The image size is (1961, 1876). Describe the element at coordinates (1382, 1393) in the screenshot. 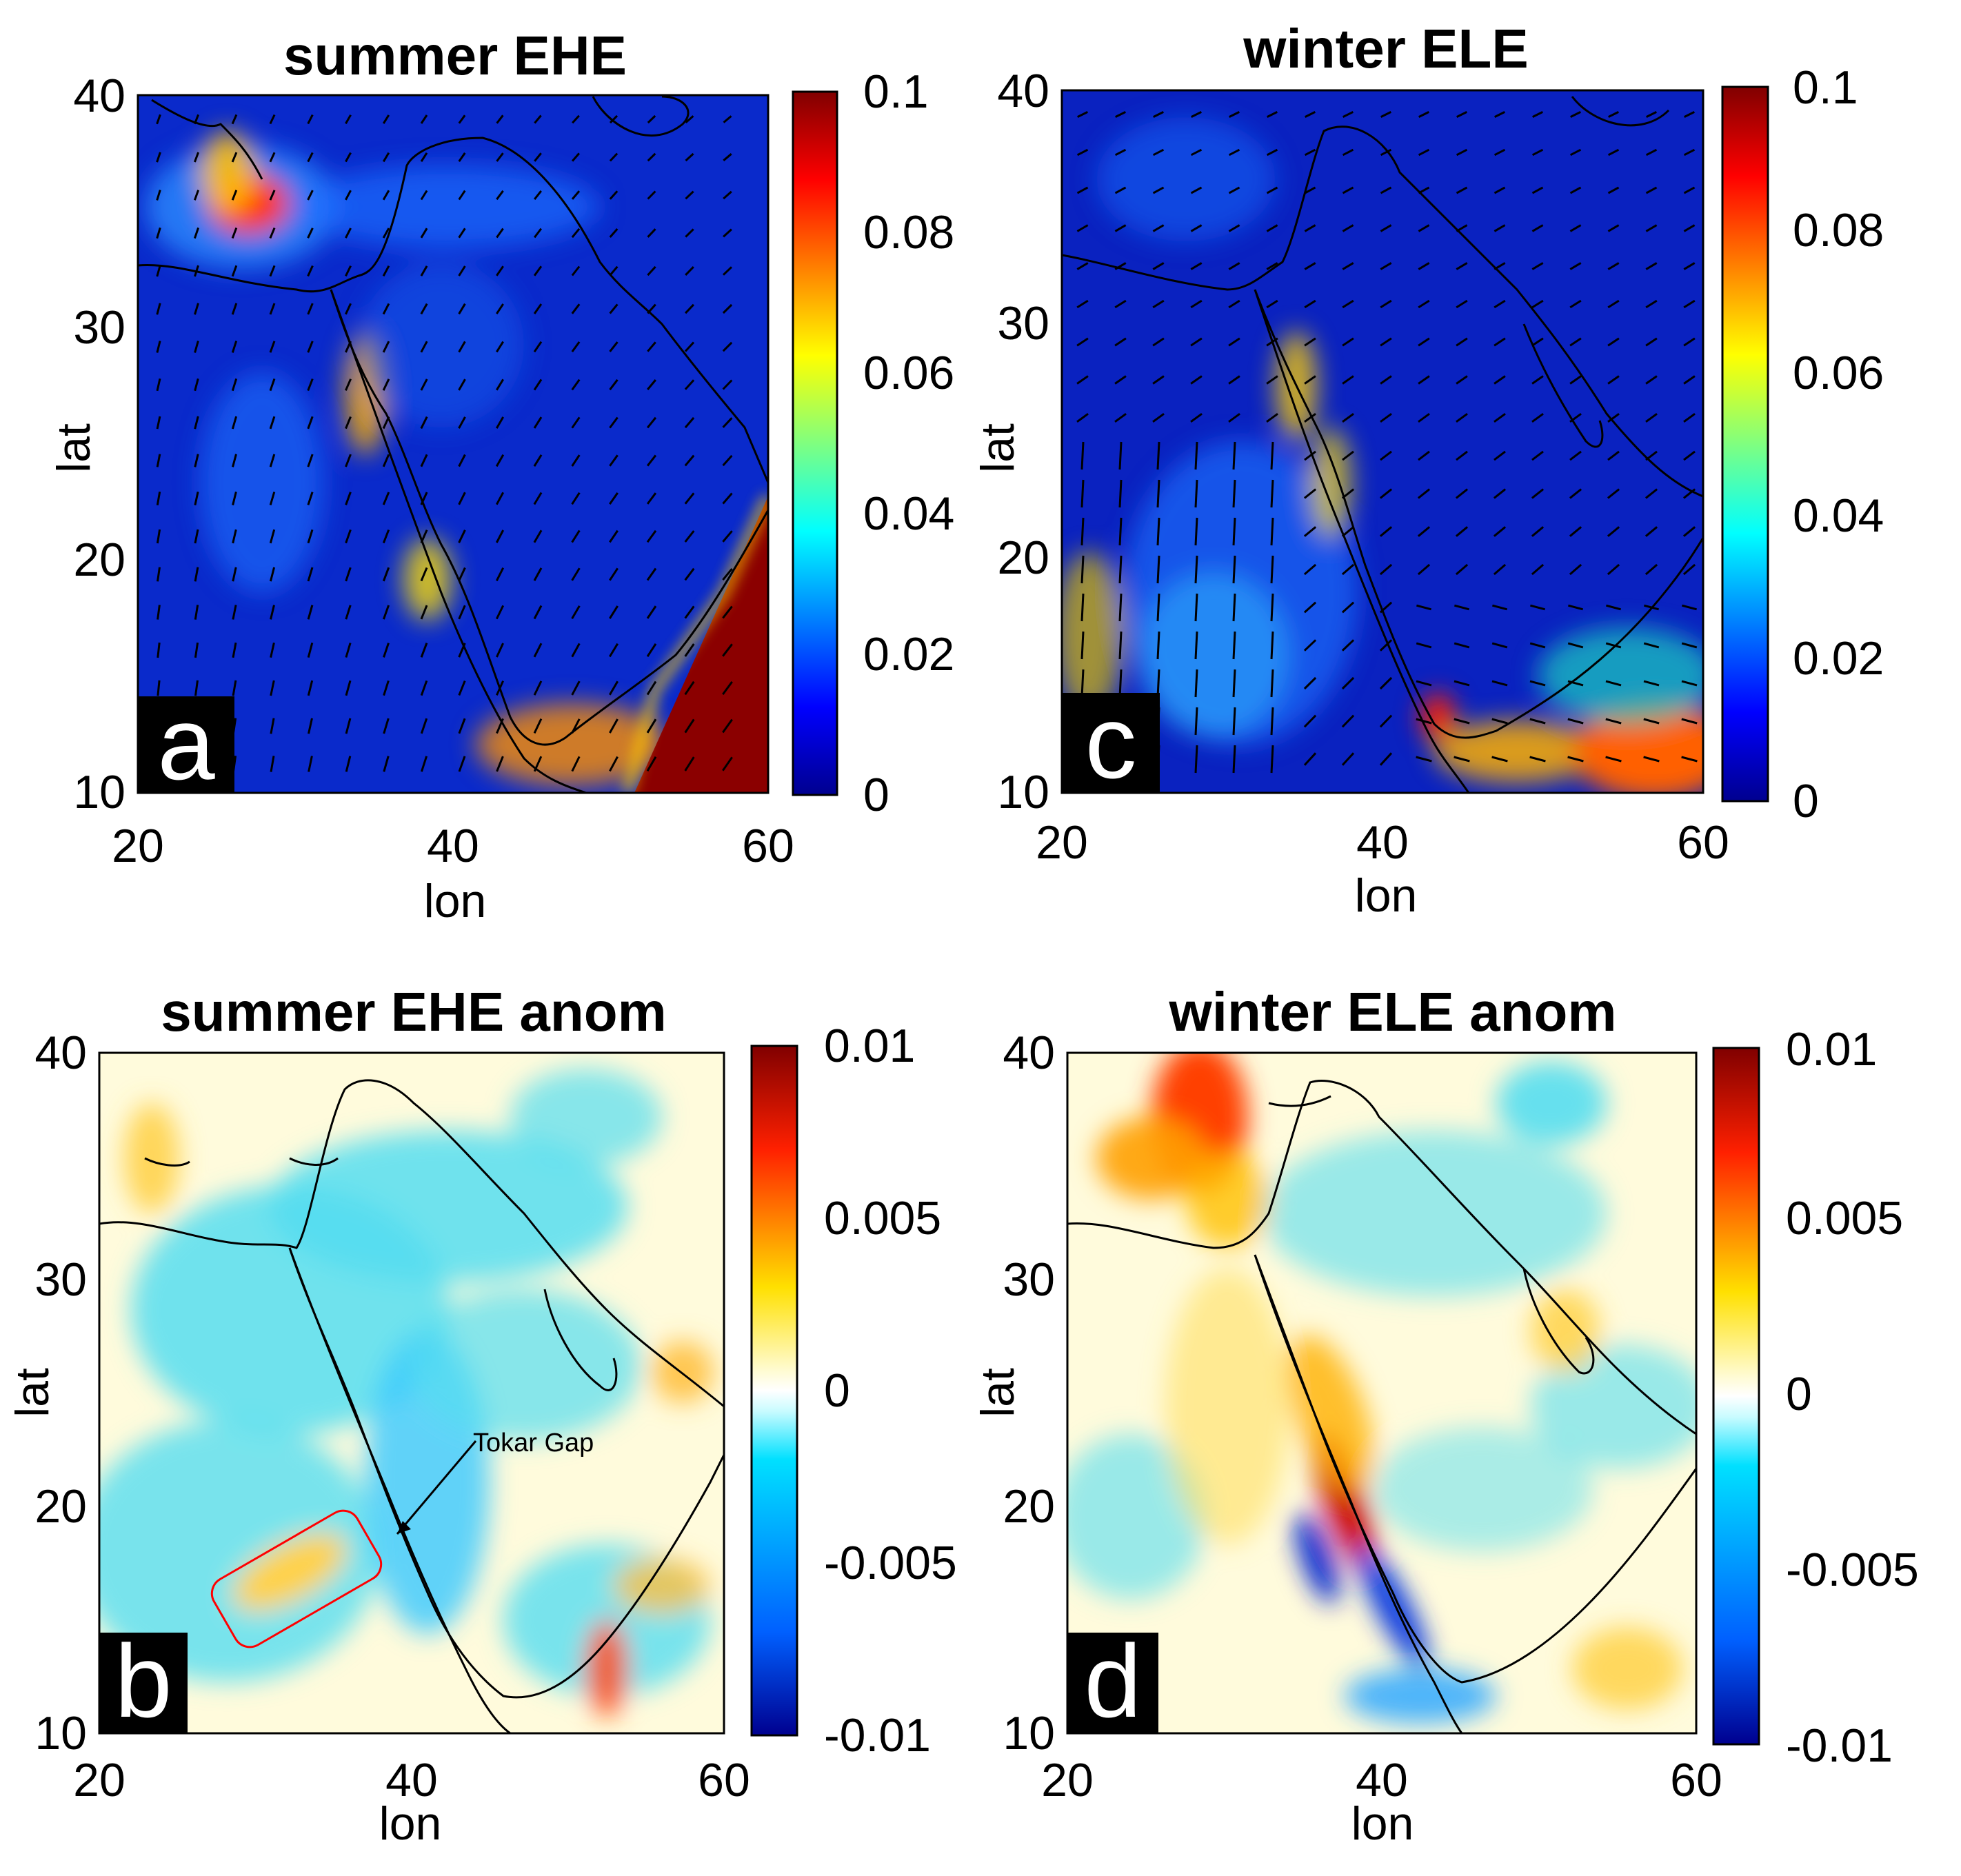

I see `panel-d-frame` at that location.